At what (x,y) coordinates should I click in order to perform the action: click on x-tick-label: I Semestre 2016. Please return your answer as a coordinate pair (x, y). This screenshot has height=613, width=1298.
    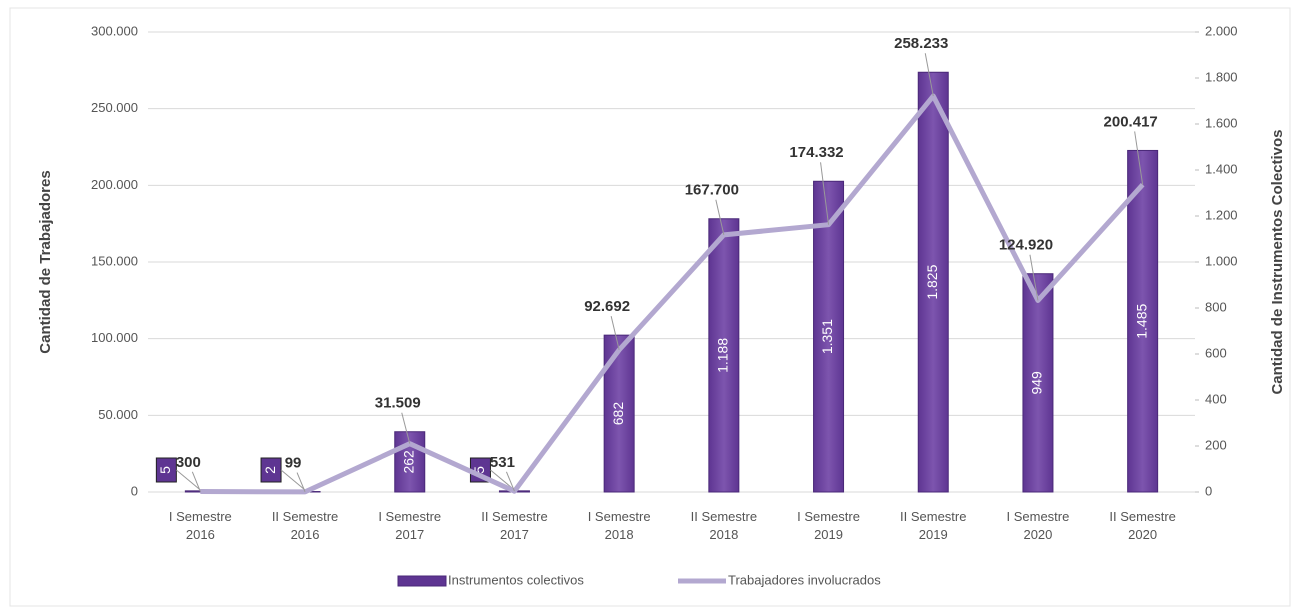
    Looking at the image, I should click on (200, 525).